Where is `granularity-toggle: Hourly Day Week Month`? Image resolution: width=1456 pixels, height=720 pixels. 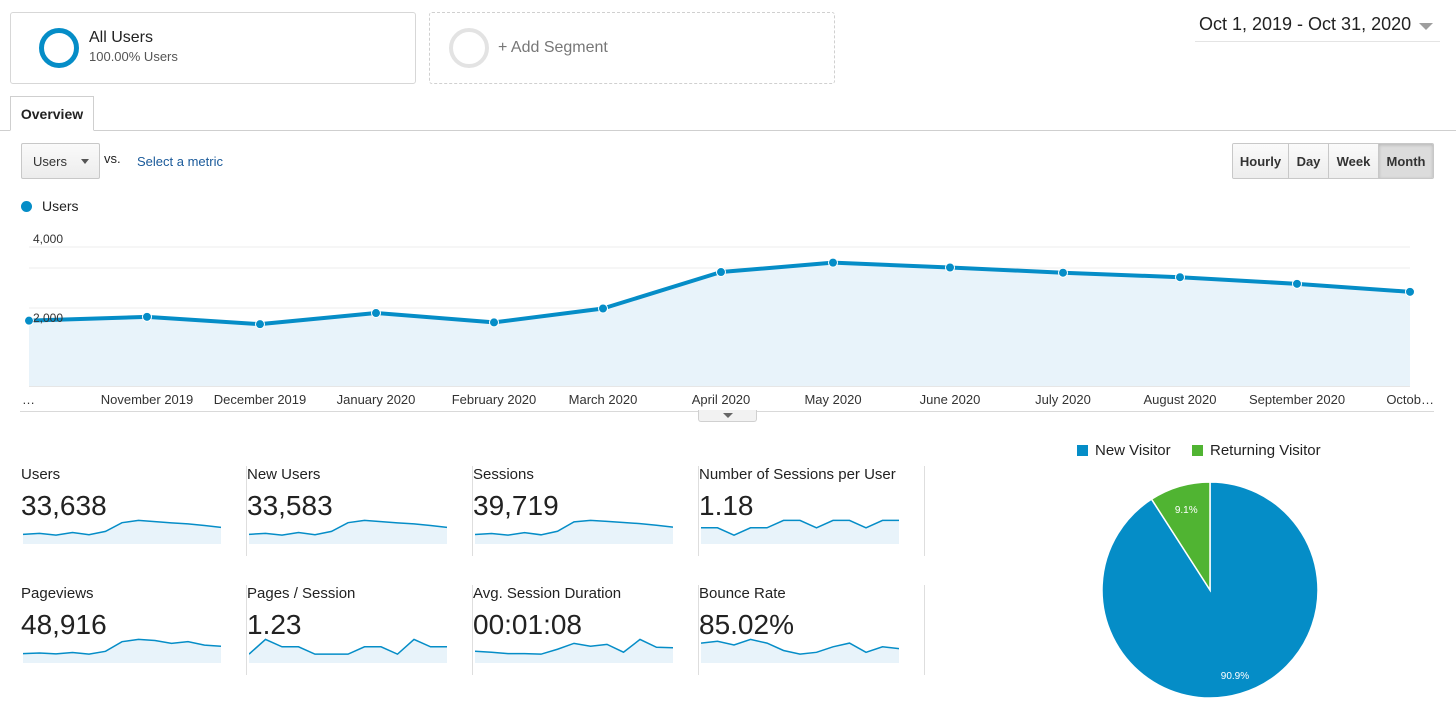 granularity-toggle: Hourly Day Week Month is located at coordinates (1333, 161).